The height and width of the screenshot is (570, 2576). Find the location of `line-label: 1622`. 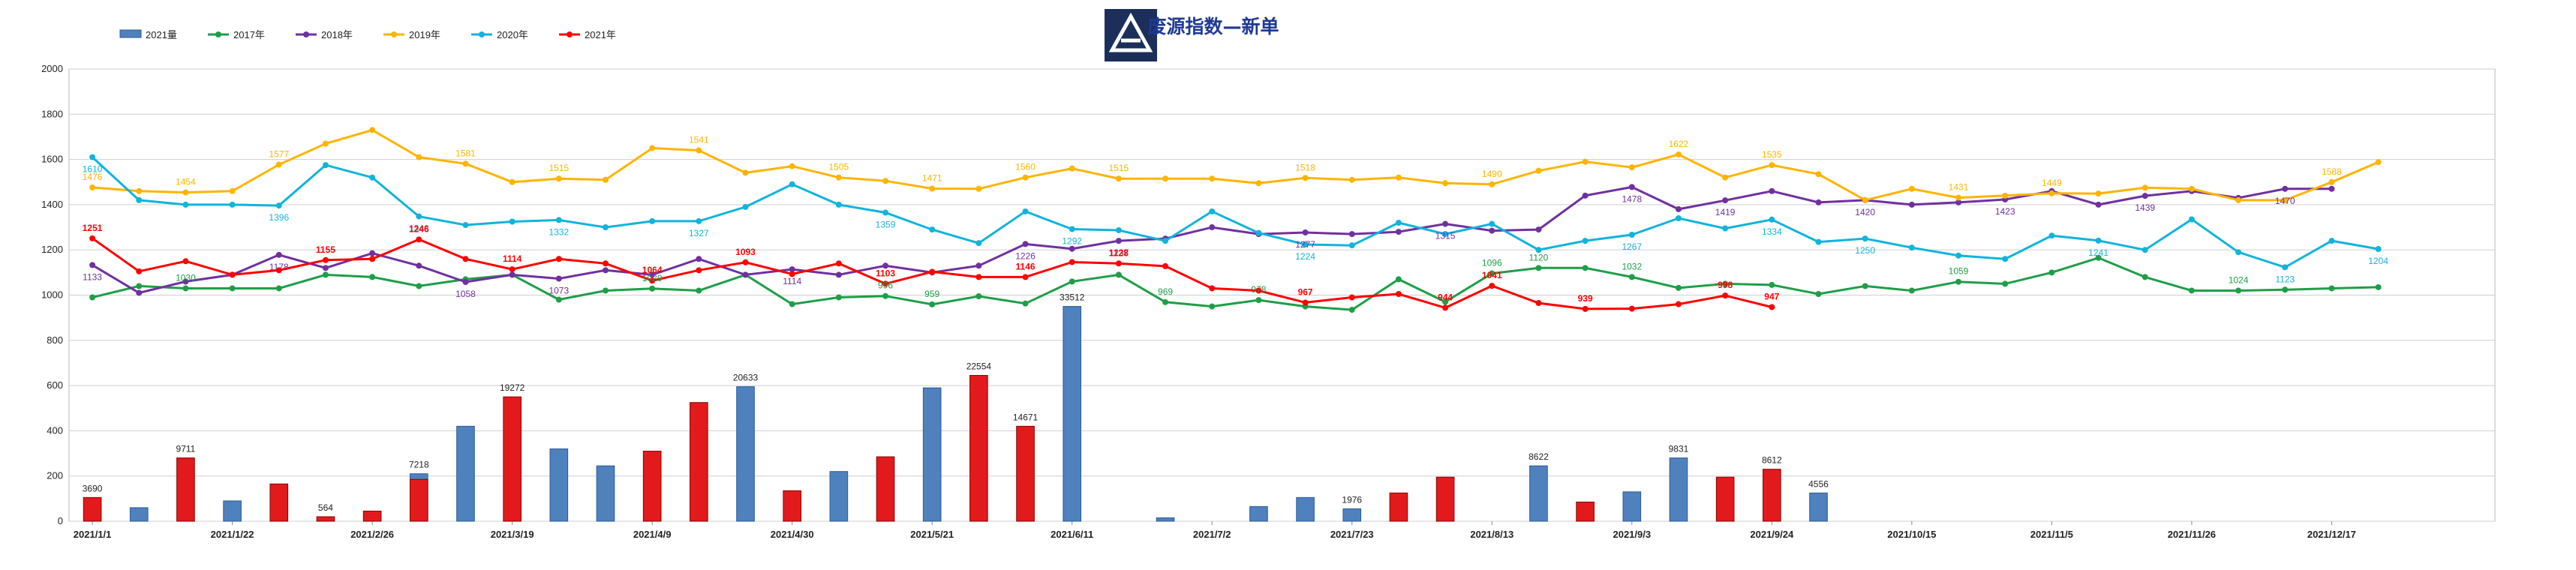

line-label: 1622 is located at coordinates (1679, 144).